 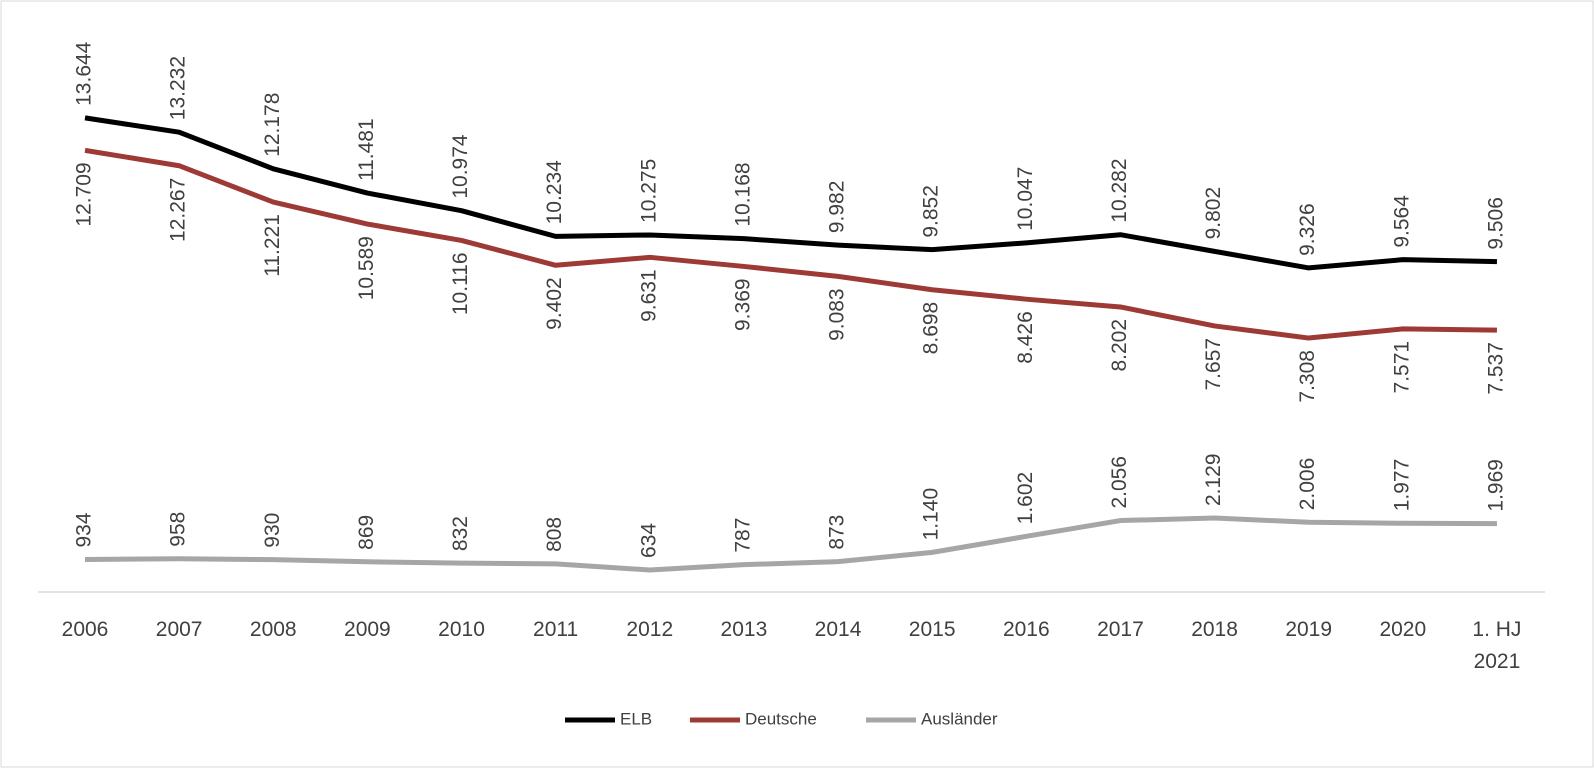 I want to click on data-label: 10.116, so click(x=460, y=283).